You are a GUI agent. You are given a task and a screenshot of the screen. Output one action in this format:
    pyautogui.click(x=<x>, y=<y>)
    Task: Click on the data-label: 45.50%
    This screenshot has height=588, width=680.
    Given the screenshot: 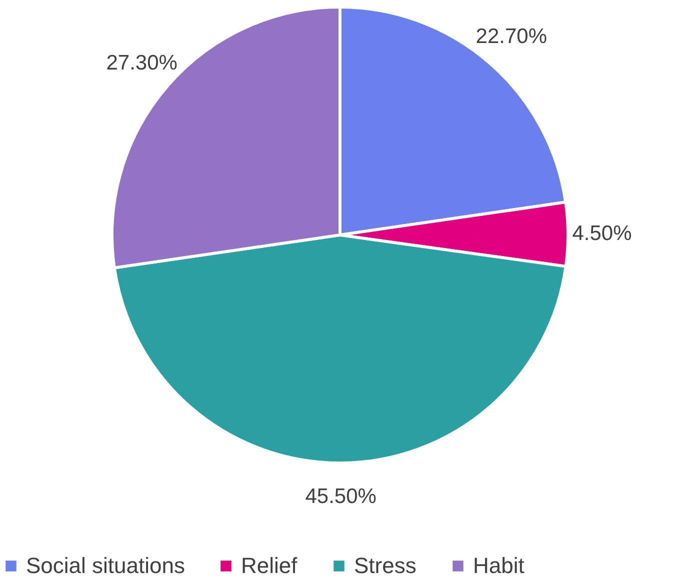 What is the action you would take?
    pyautogui.click(x=340, y=496)
    